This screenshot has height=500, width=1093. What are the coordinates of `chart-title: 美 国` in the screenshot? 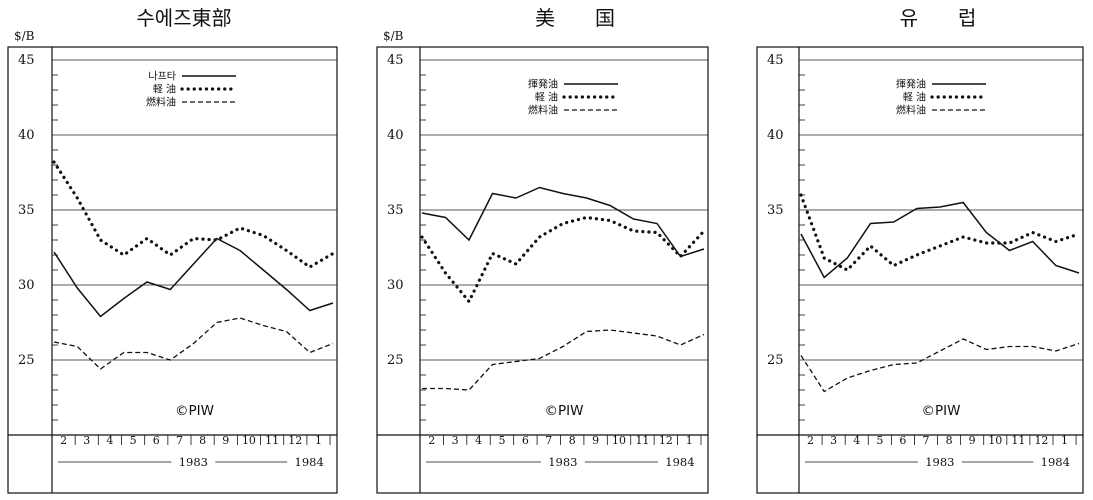 It's located at (575, 18).